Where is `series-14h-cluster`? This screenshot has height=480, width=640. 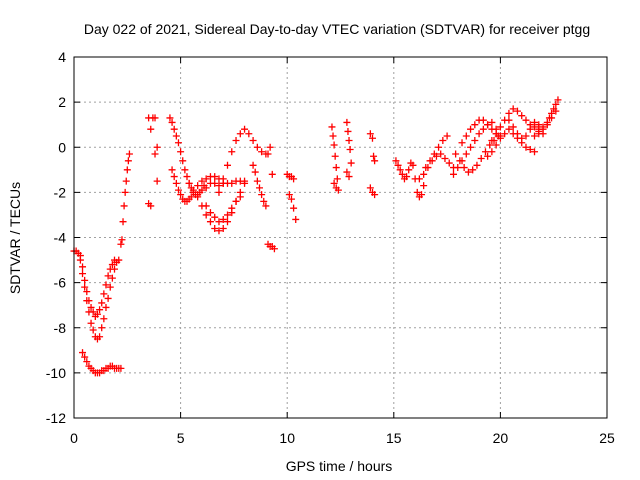 series-14h-cluster is located at coordinates (372, 164).